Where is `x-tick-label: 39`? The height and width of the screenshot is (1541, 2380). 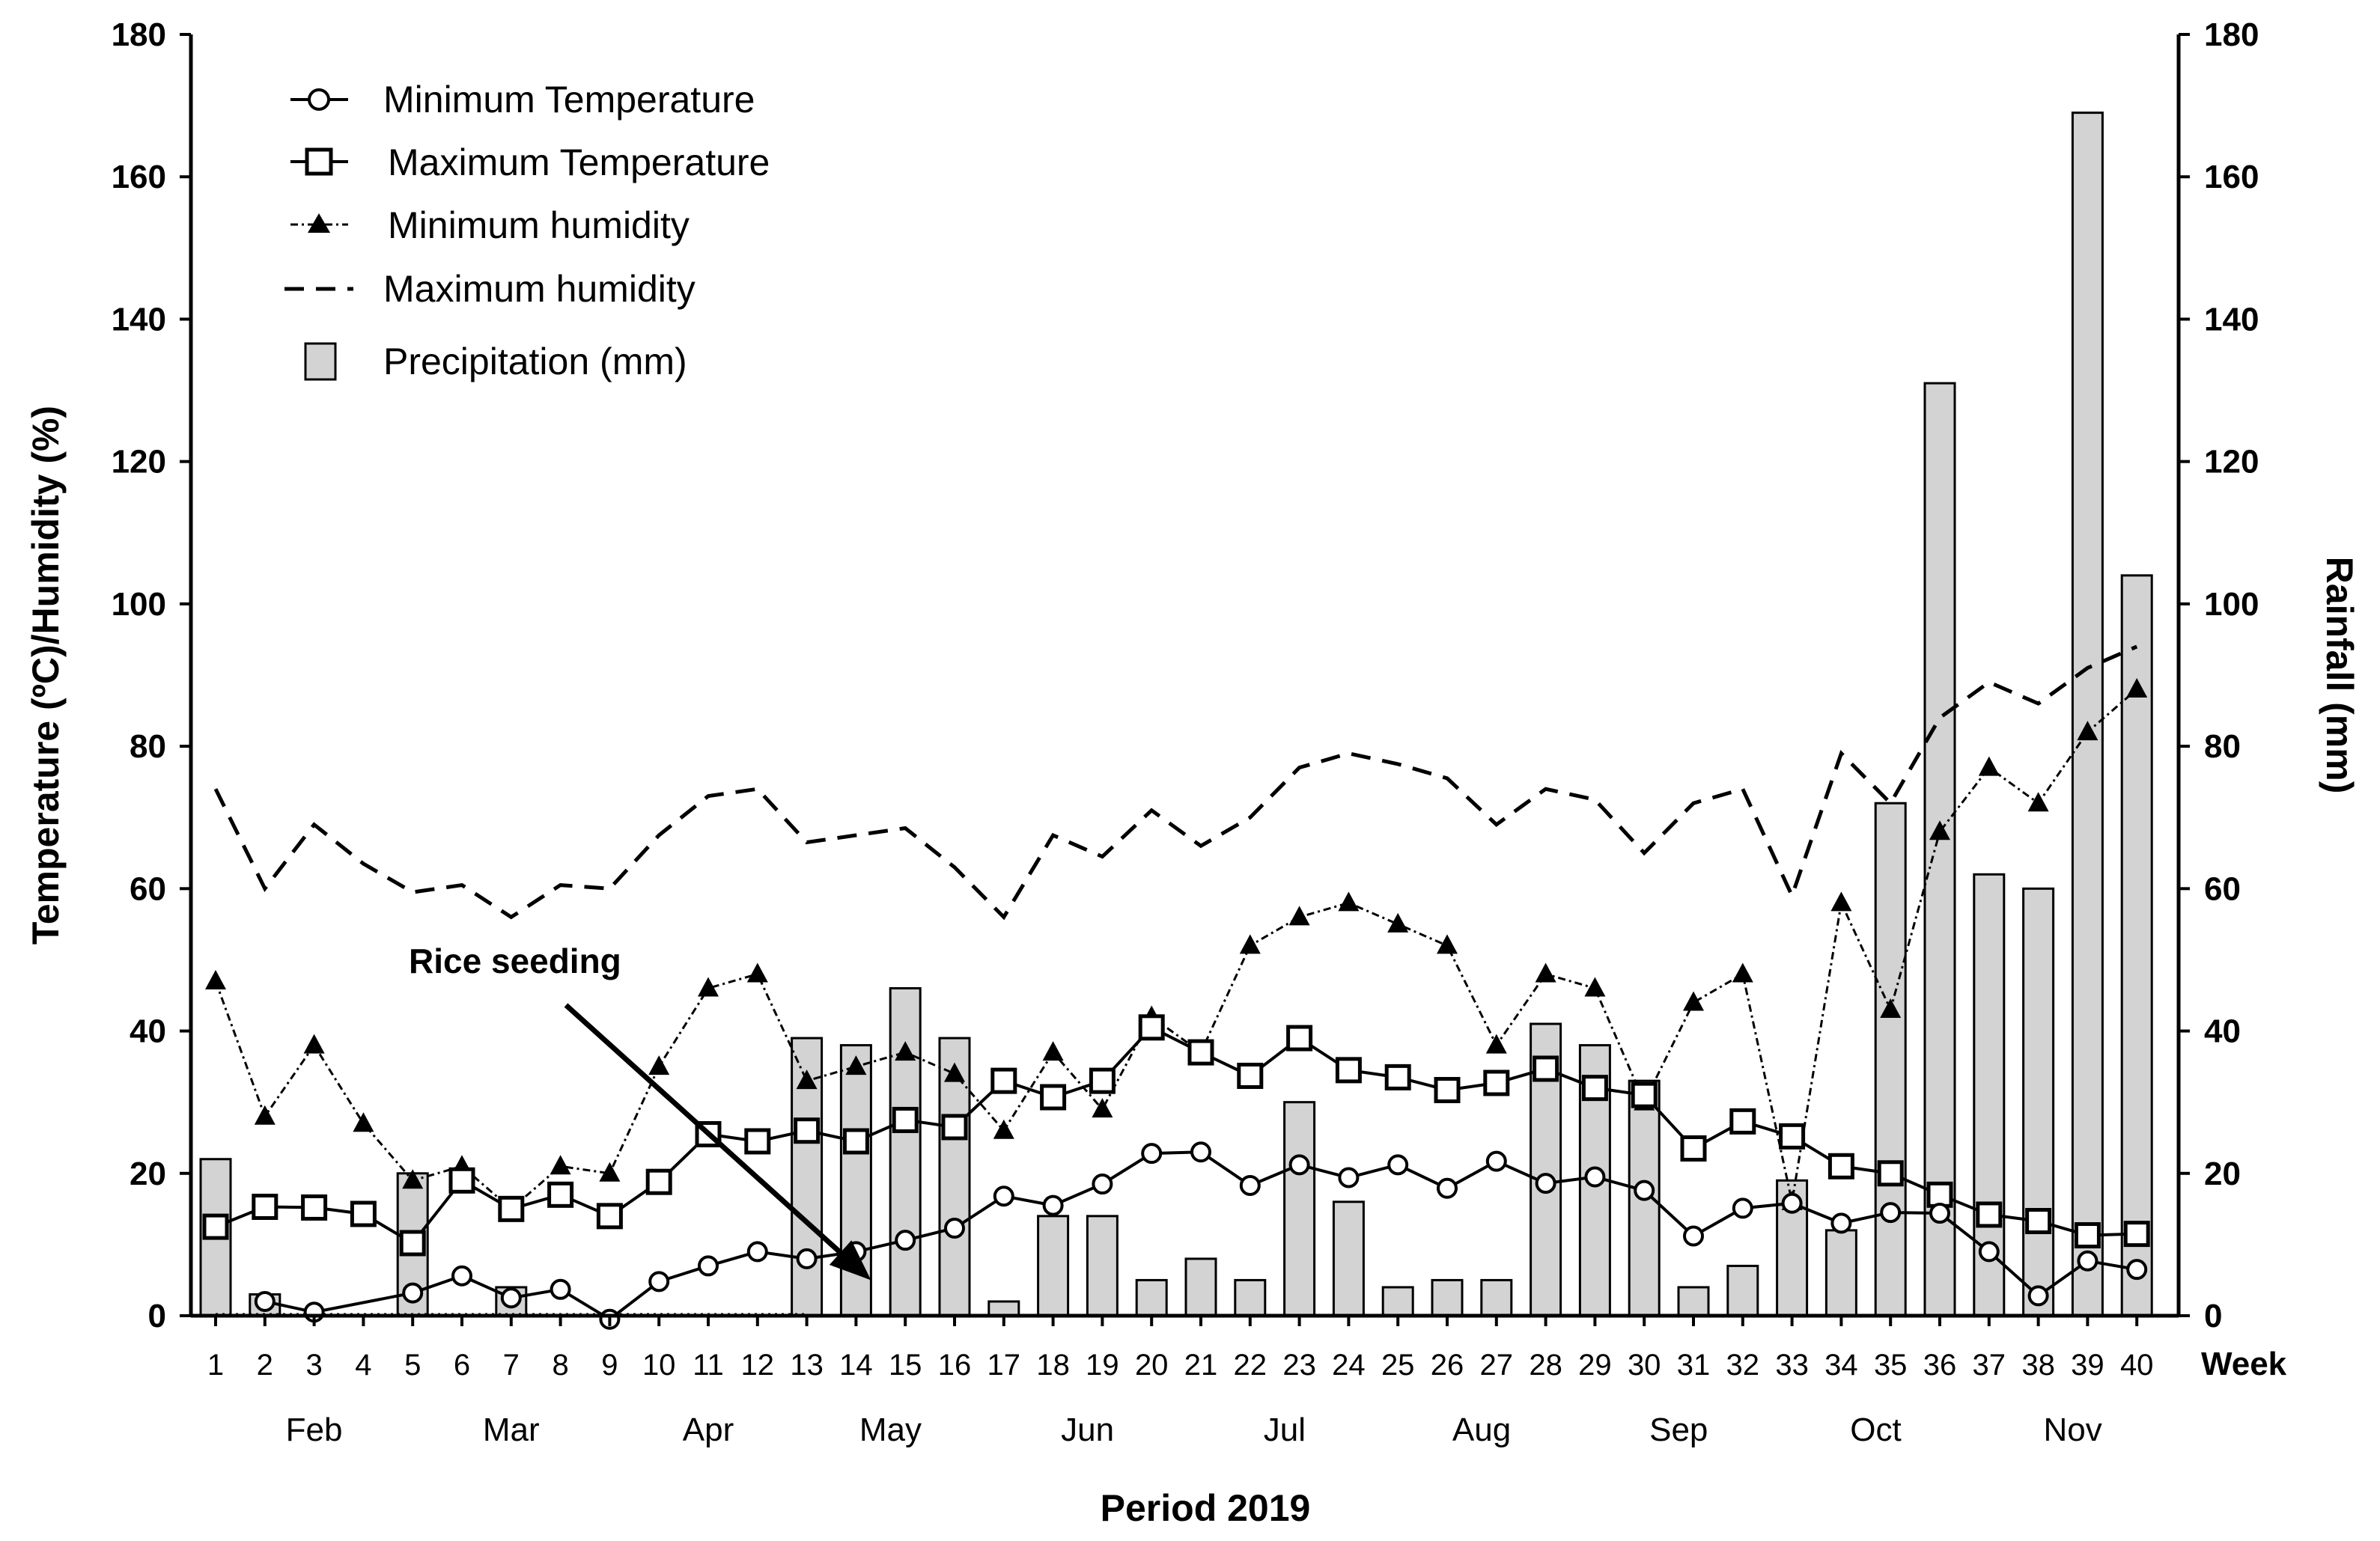 x-tick-label: 39 is located at coordinates (2087, 1365).